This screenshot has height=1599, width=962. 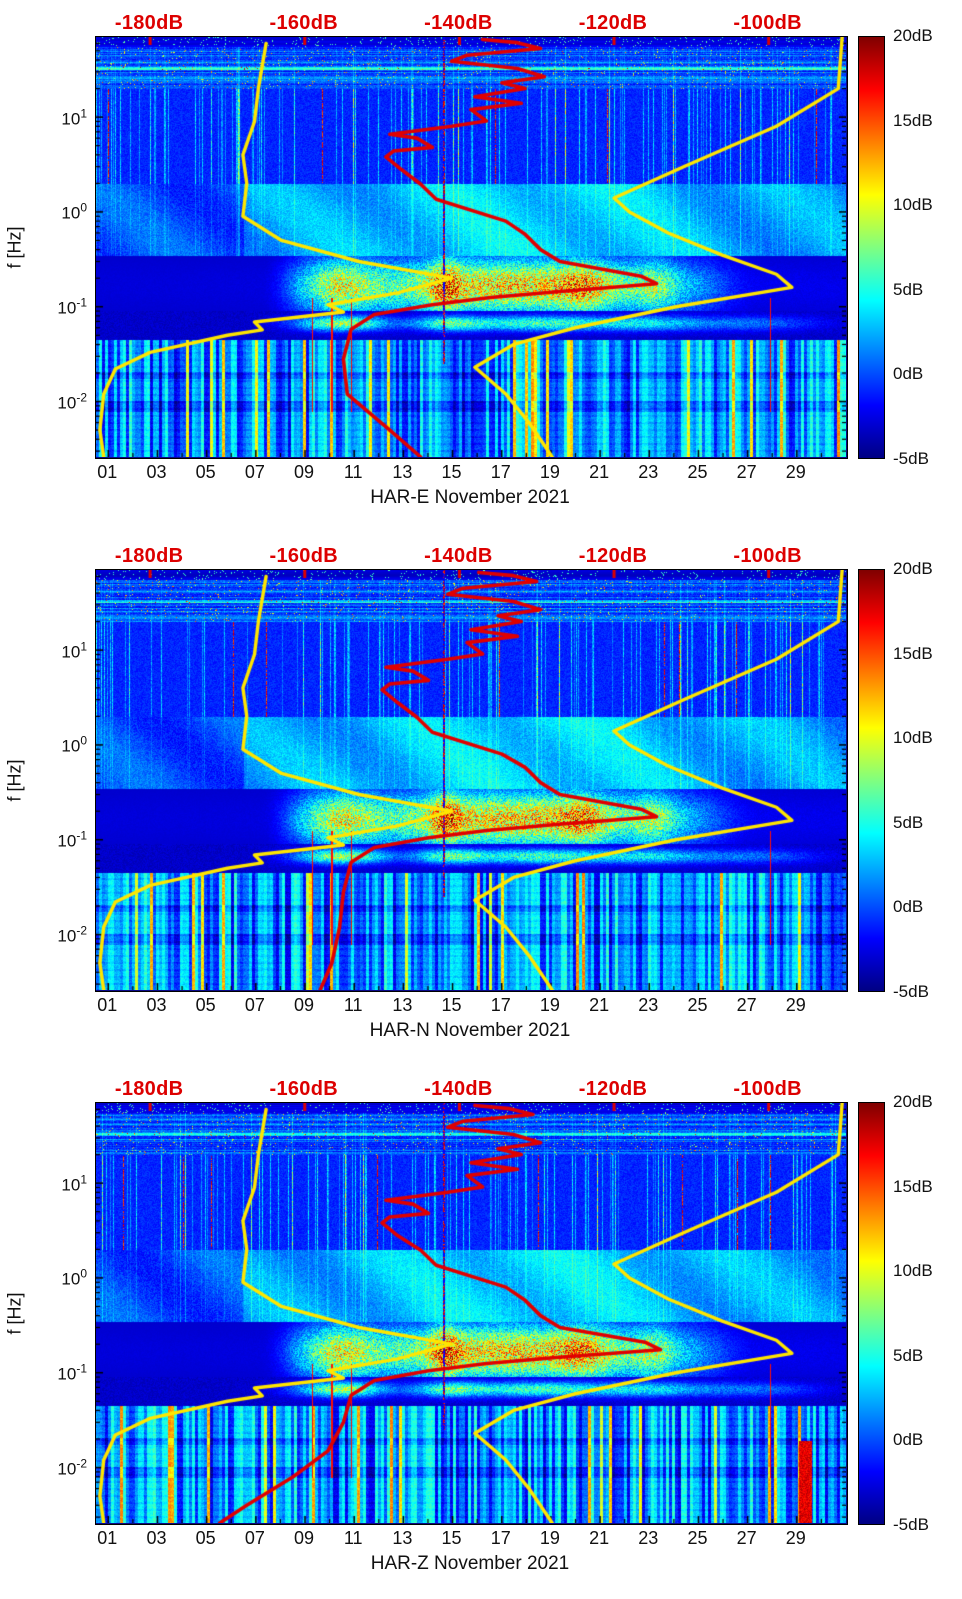 I want to click on colorbar-tick-label: 0dB, so click(x=908, y=374).